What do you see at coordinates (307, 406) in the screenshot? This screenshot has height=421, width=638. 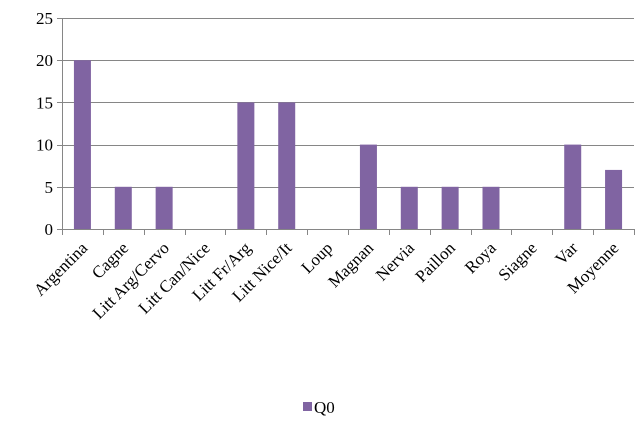 I see `legend-swatch-q0` at bounding box center [307, 406].